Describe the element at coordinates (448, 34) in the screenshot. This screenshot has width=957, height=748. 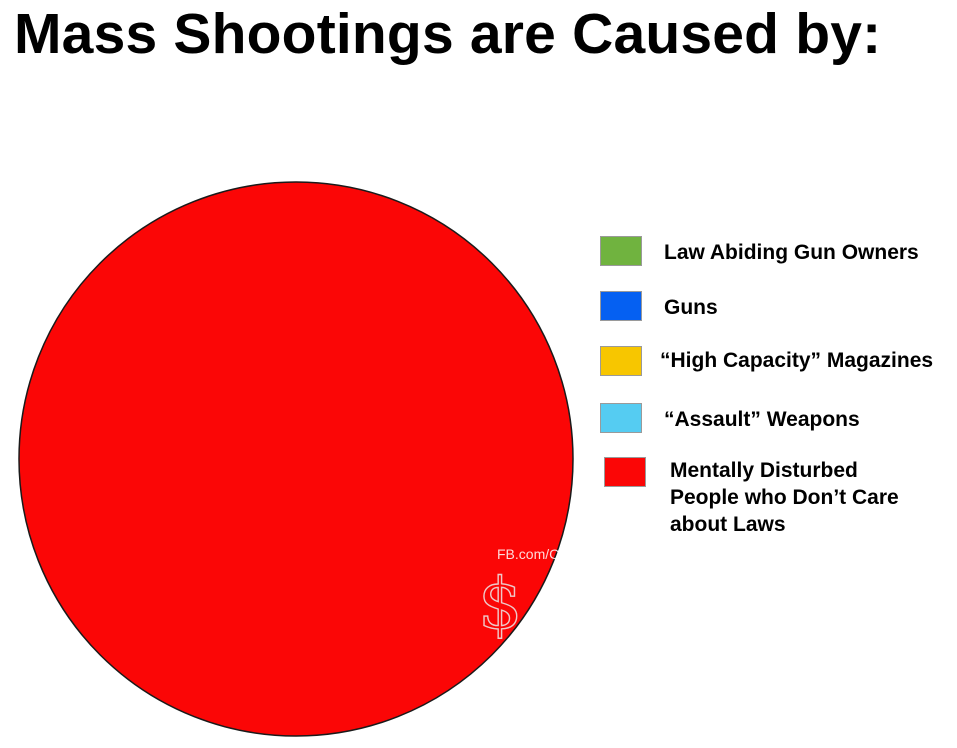
I see `chart-title: Mass Shootings are Caused by:` at that location.